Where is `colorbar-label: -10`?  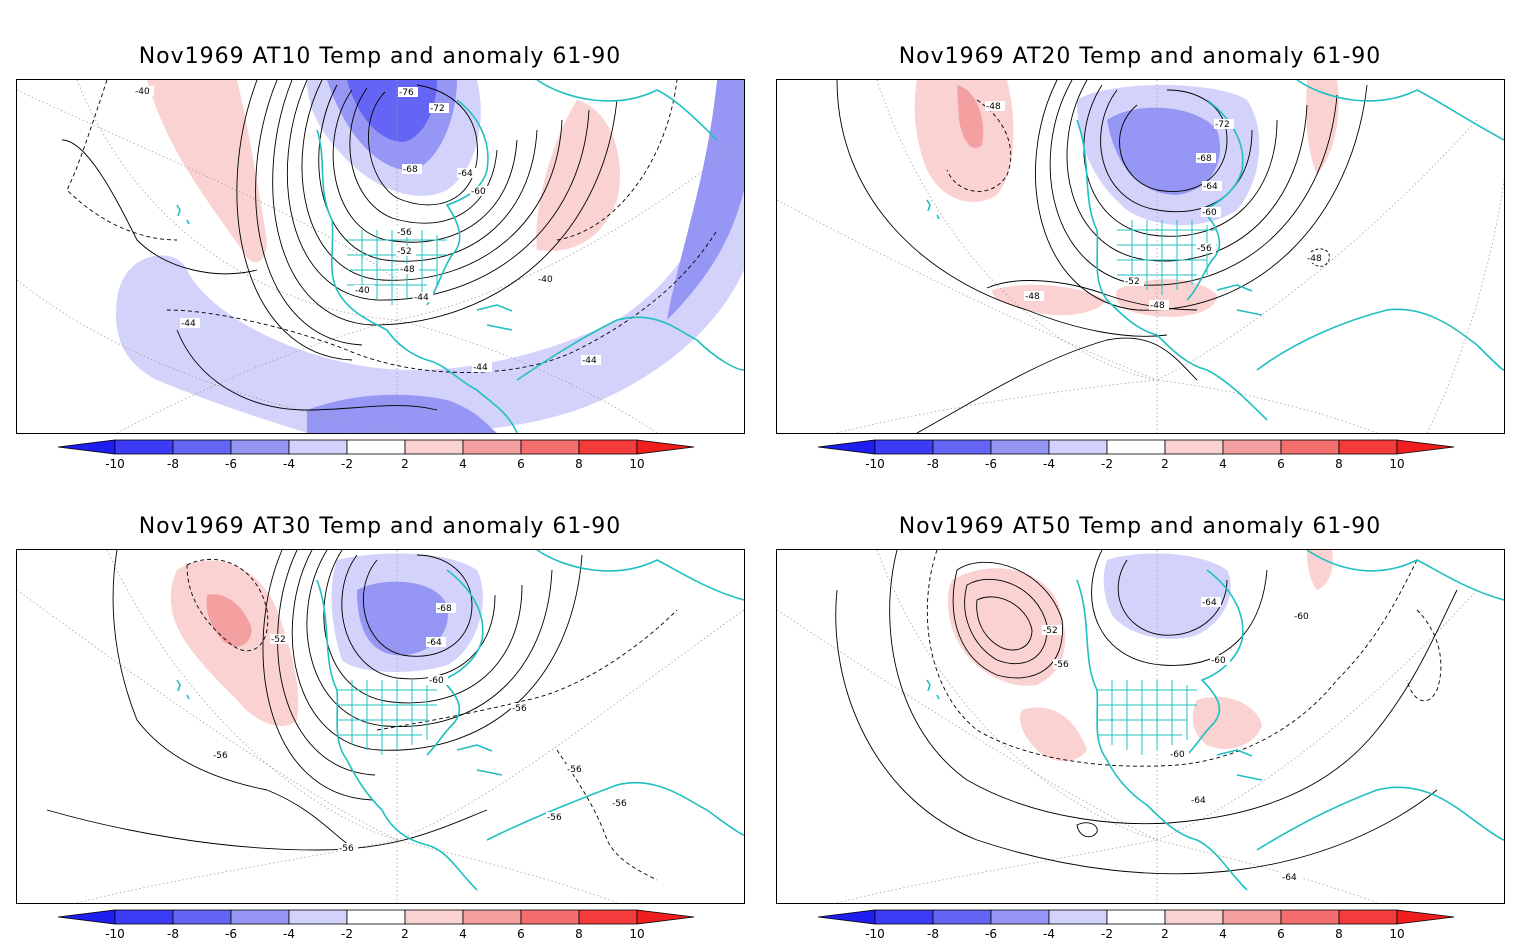 colorbar-label: -10 is located at coordinates (115, 934).